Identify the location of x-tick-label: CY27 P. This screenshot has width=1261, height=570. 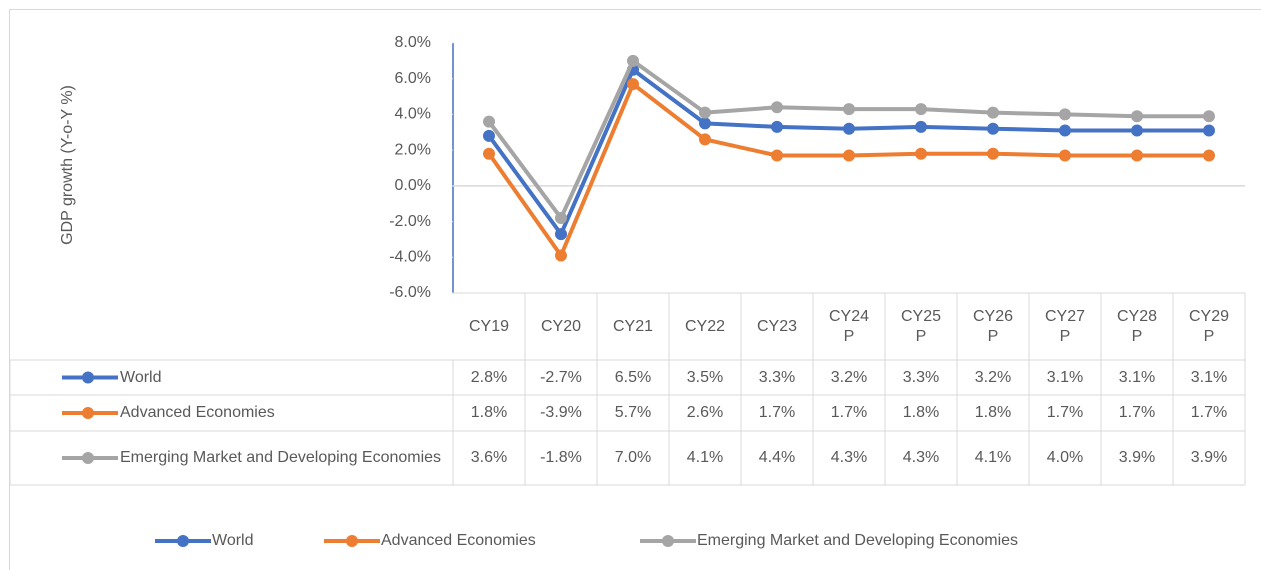
(1065, 326).